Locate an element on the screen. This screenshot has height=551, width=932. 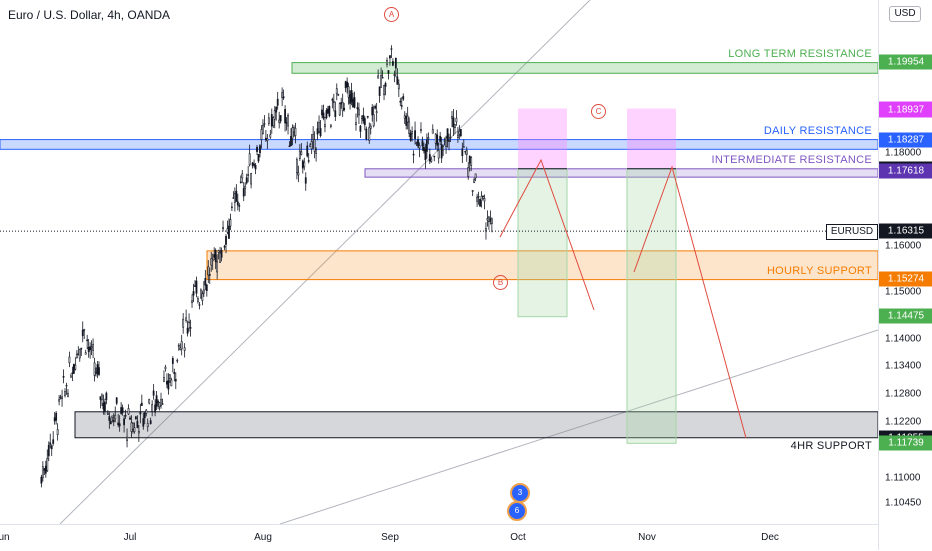
price-tick-label: 1.12200 is located at coordinates (903, 422).